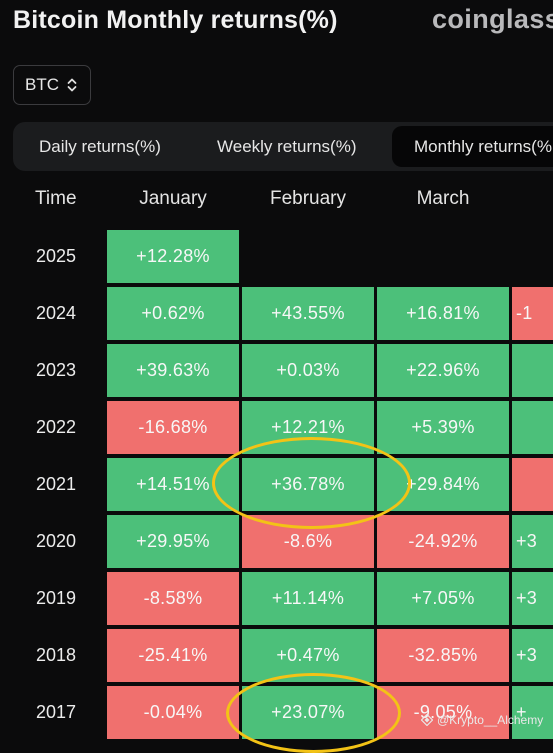 This screenshot has width=553, height=753. I want to click on watermark-text: @Krypto__Alchemy, so click(490, 720).